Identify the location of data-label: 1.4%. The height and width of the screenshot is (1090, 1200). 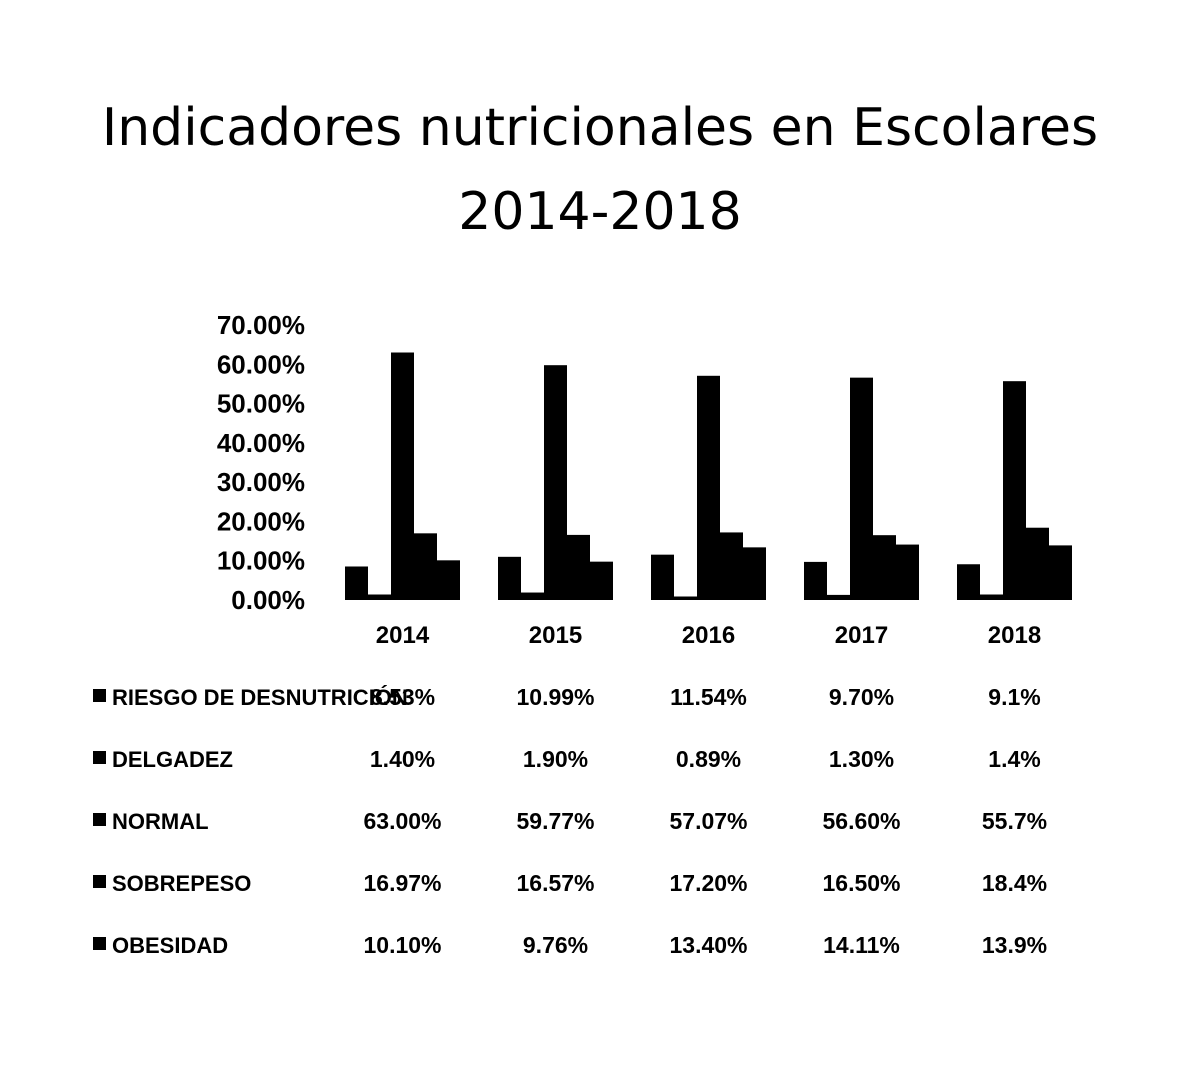
(1014, 759).